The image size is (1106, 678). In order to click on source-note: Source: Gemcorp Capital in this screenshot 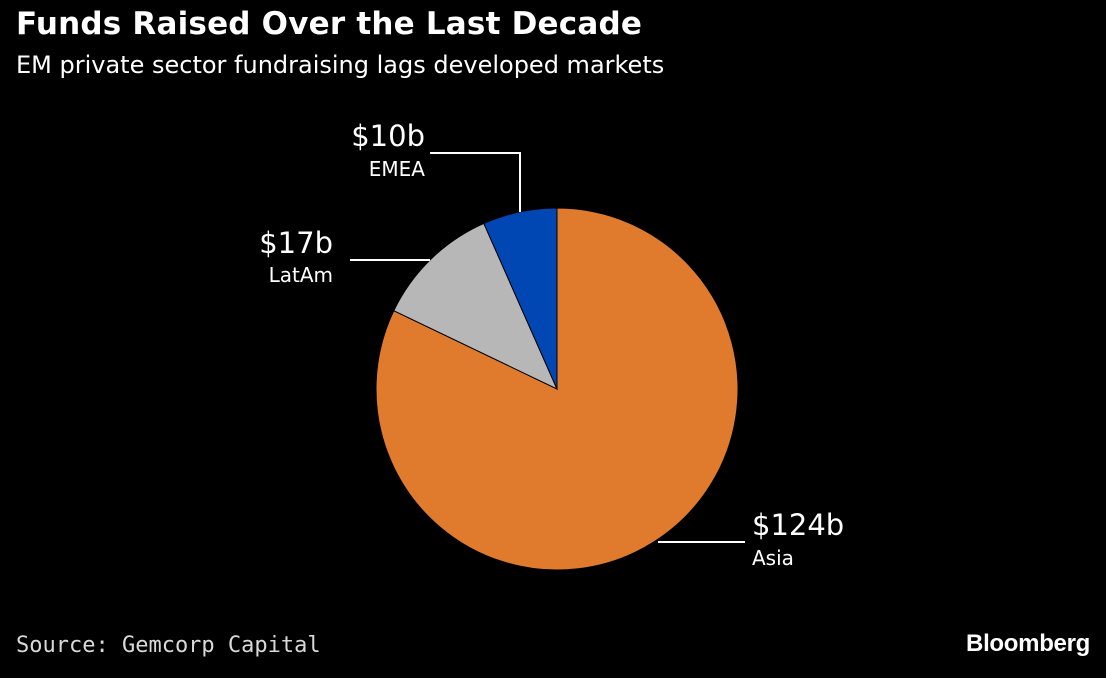, I will do `click(168, 645)`.